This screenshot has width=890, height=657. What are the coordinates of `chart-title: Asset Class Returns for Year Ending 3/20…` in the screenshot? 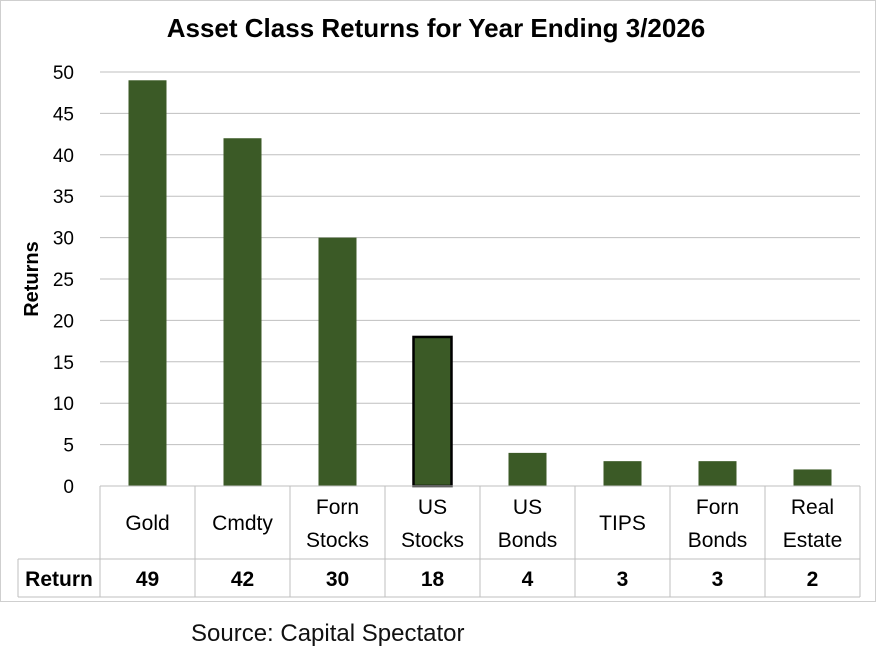 It's located at (436, 28).